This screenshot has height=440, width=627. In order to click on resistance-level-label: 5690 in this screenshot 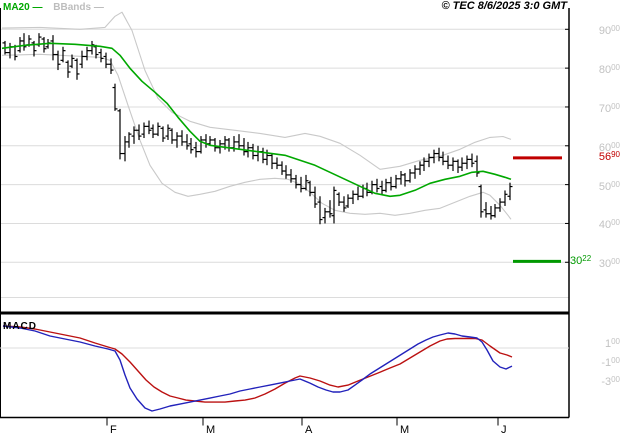, I will do `click(595, 157)`.